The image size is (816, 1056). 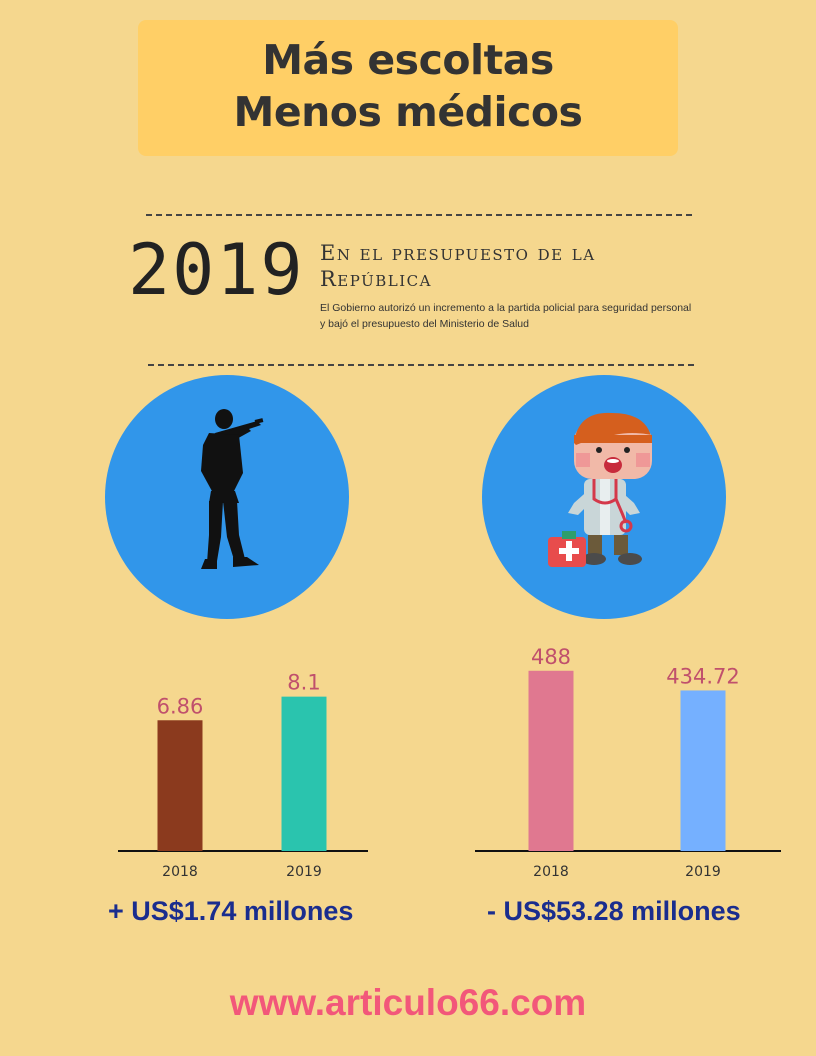 What do you see at coordinates (408, 60) in the screenshot?
I see `title-line-1: Más escoltas` at bounding box center [408, 60].